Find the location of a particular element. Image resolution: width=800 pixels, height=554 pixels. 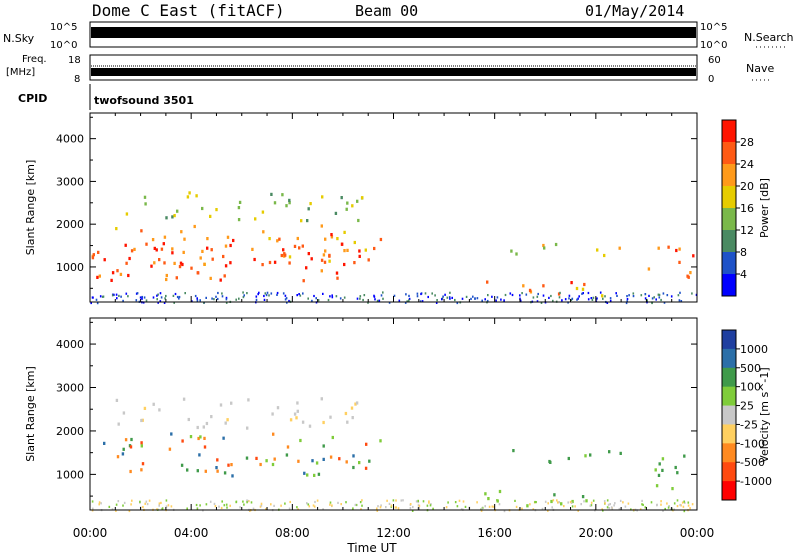

x-tick-label: 08:00 is located at coordinates (292, 533).